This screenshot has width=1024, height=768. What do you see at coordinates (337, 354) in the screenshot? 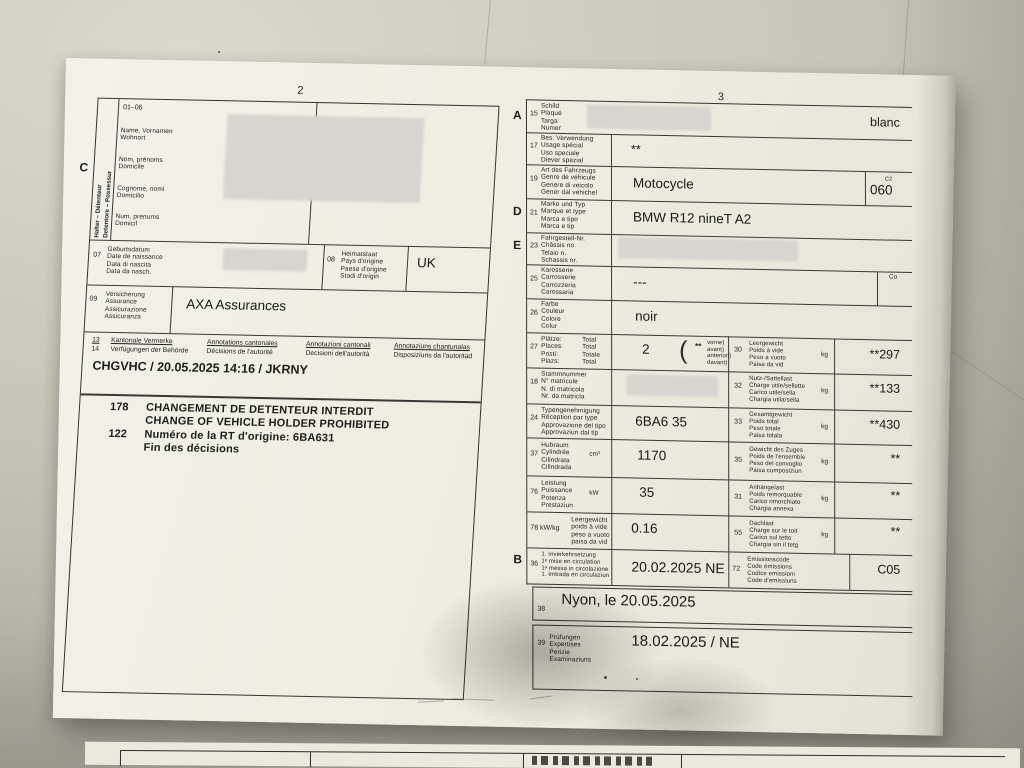
I see `annotations-col3-bottom: Decisioni dell'autorità` at bounding box center [337, 354].